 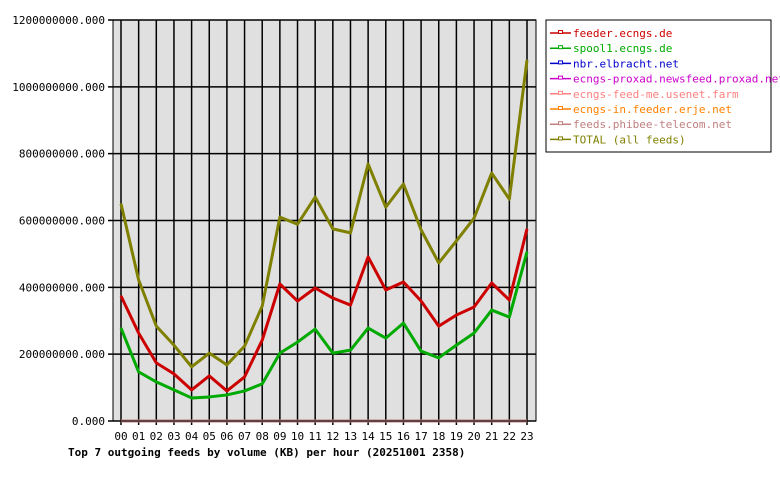 I want to click on legend-item: feeder.ecngs.de, so click(x=611, y=33).